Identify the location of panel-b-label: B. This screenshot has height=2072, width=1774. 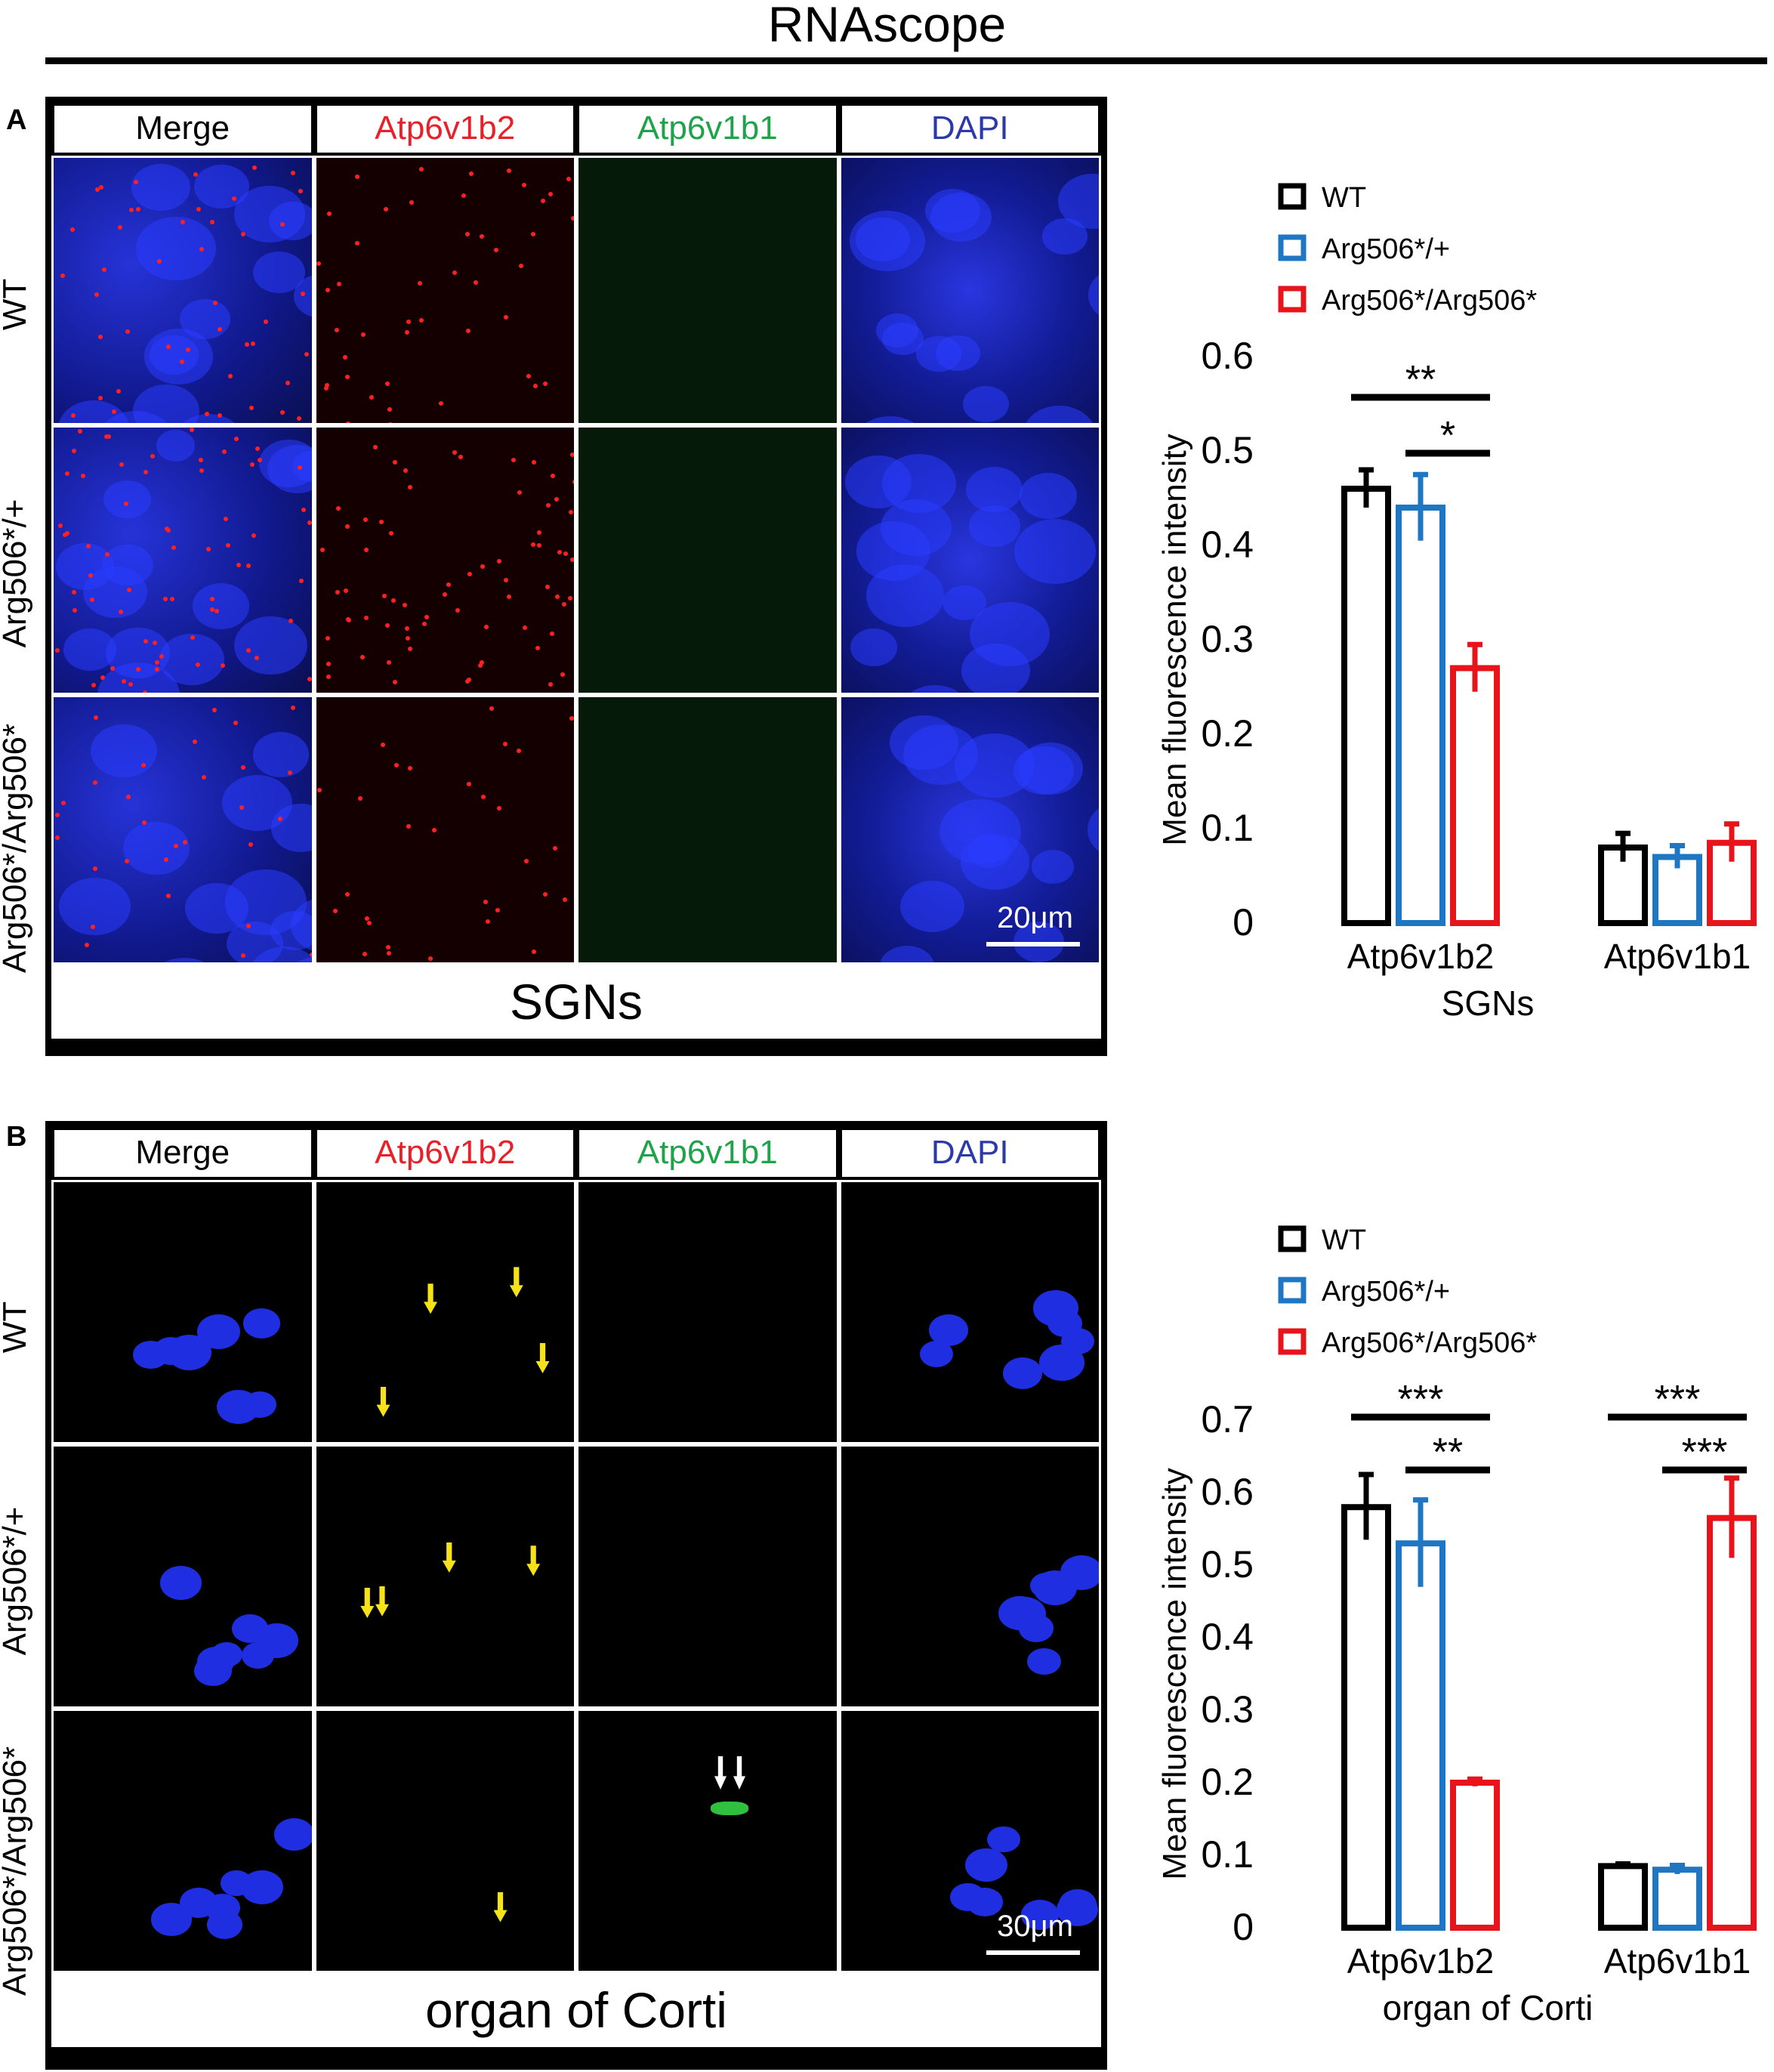
(16, 1137).